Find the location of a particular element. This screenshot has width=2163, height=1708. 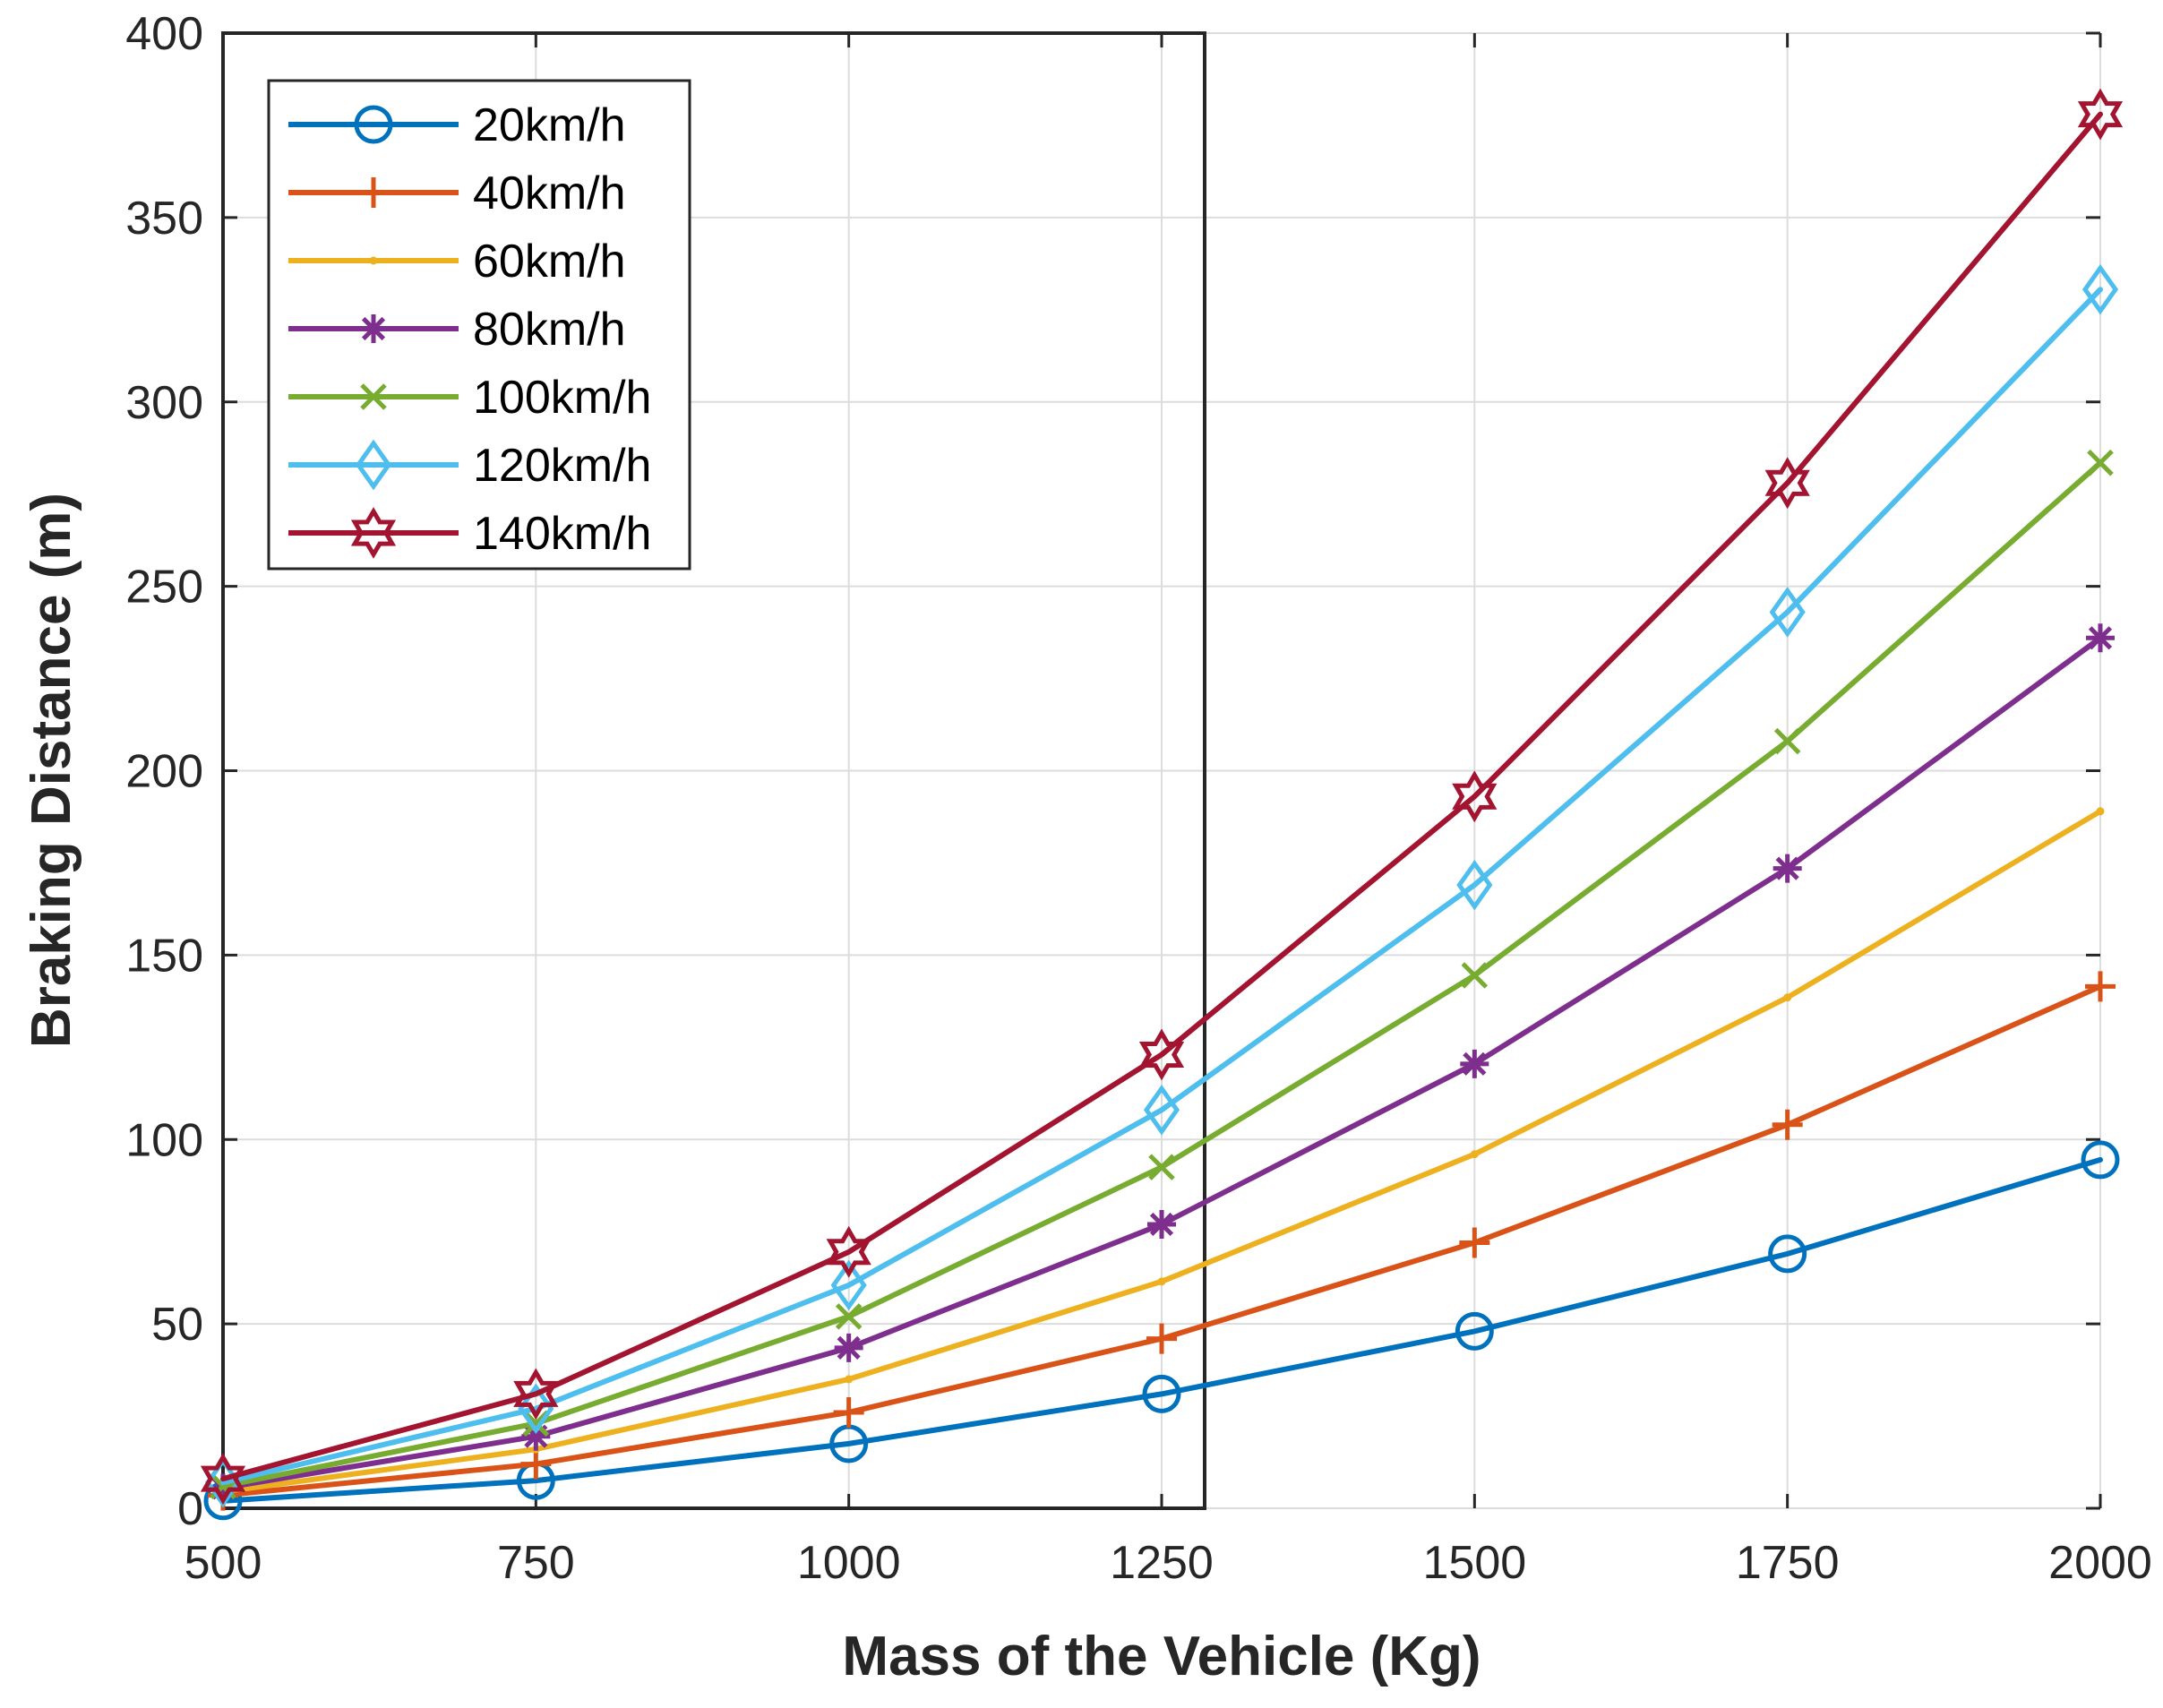

legend-item-140km/h: 140km/h is located at coordinates (469, 533).